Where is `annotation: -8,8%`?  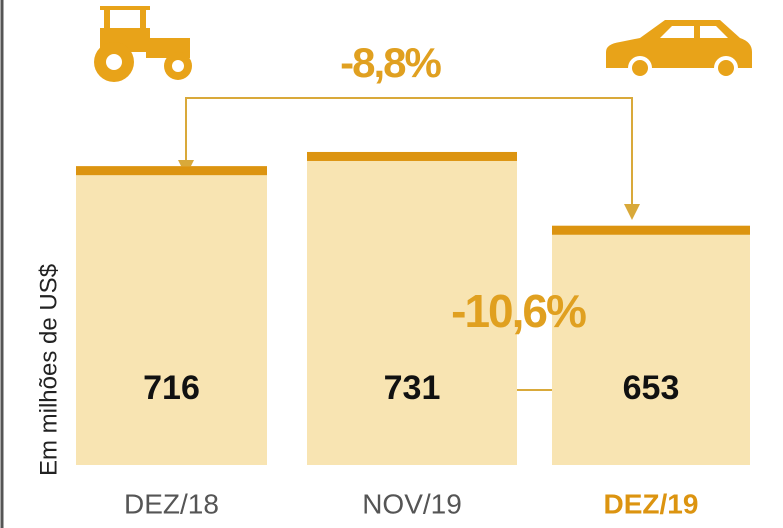
annotation: -8,8% is located at coordinates (390, 62).